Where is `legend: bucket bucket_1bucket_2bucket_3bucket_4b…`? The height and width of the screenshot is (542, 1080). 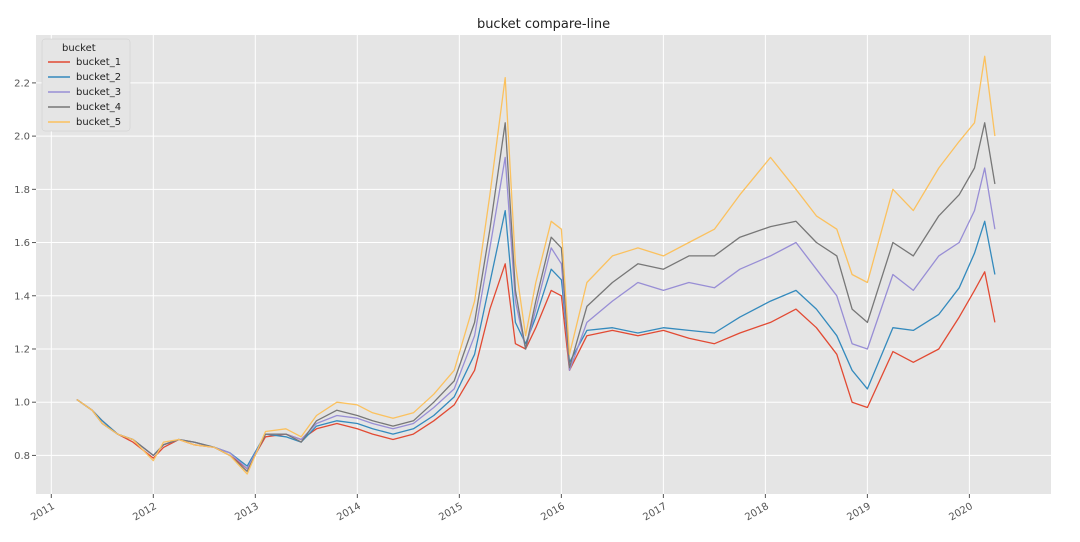
legend: bucket bucket_1bucket_2bucket_3bucket_4b… is located at coordinates (86, 85).